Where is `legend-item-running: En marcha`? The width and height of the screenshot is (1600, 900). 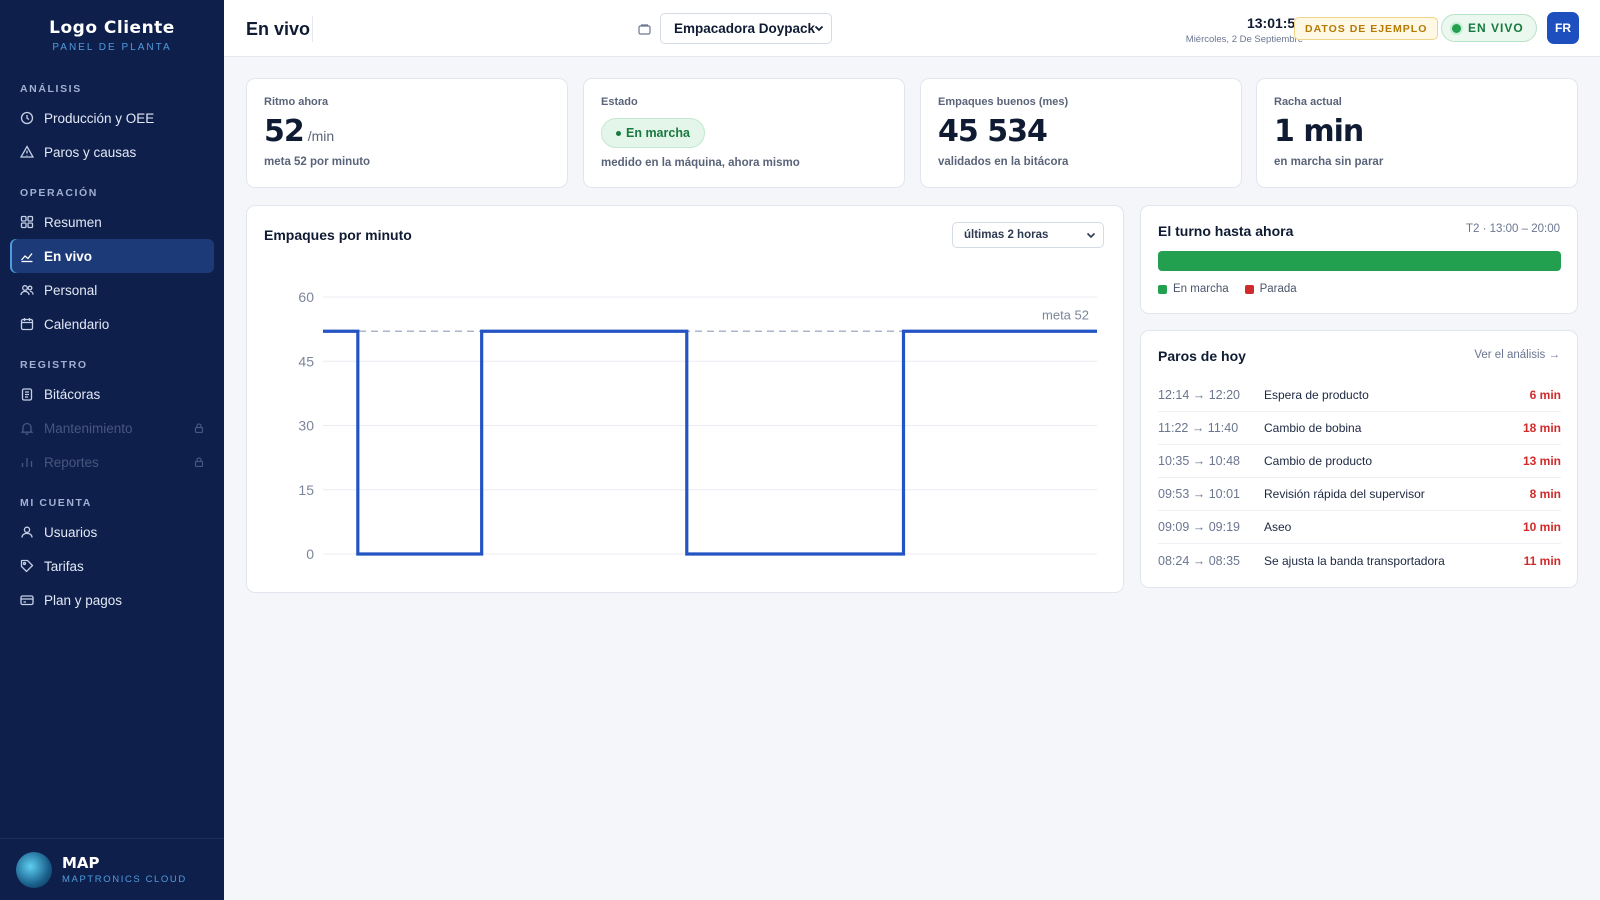 legend-item-running: En marcha is located at coordinates (1193, 289).